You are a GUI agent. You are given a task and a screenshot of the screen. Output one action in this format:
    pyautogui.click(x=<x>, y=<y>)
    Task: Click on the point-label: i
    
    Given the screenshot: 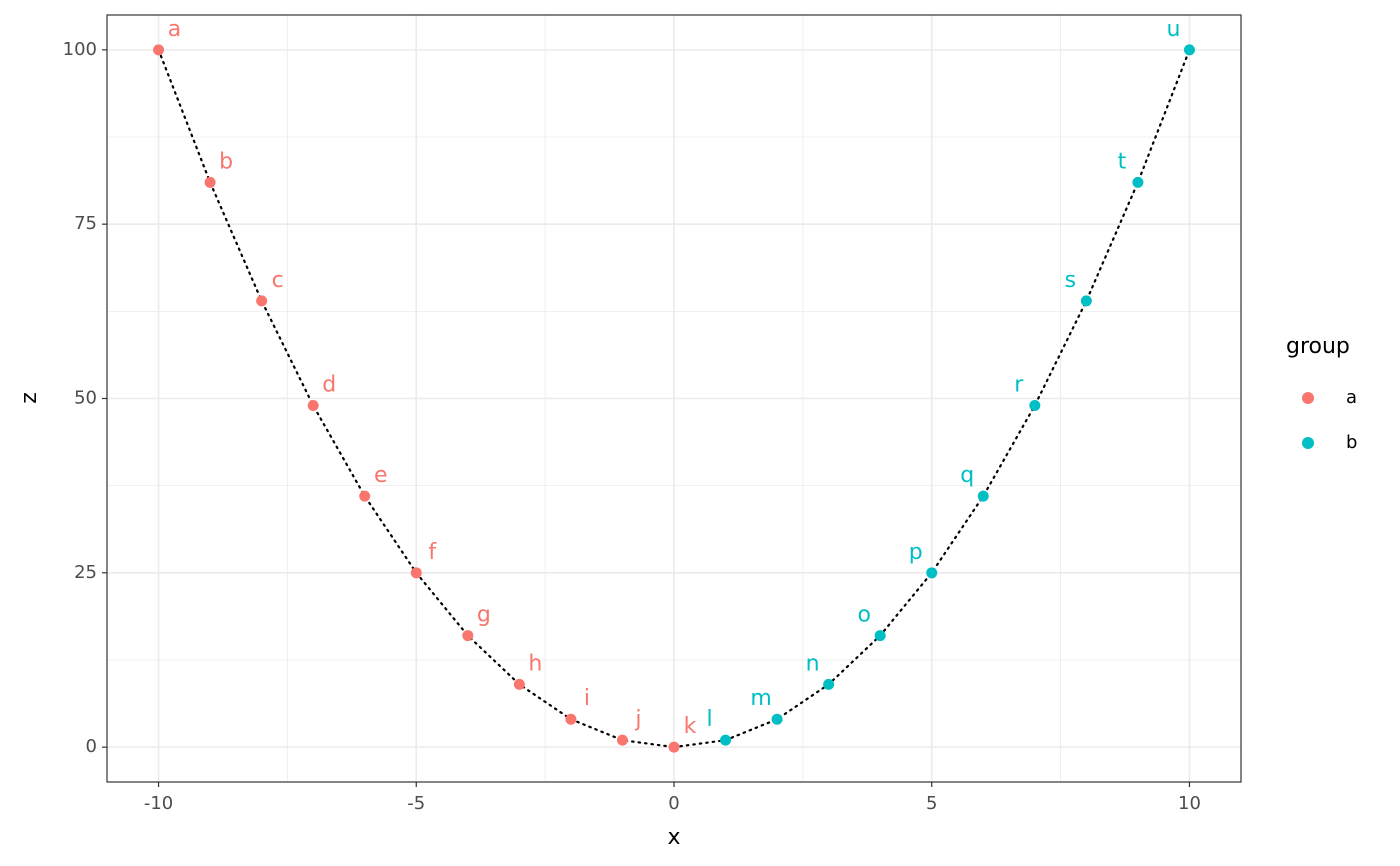 What is the action you would take?
    pyautogui.click(x=587, y=698)
    